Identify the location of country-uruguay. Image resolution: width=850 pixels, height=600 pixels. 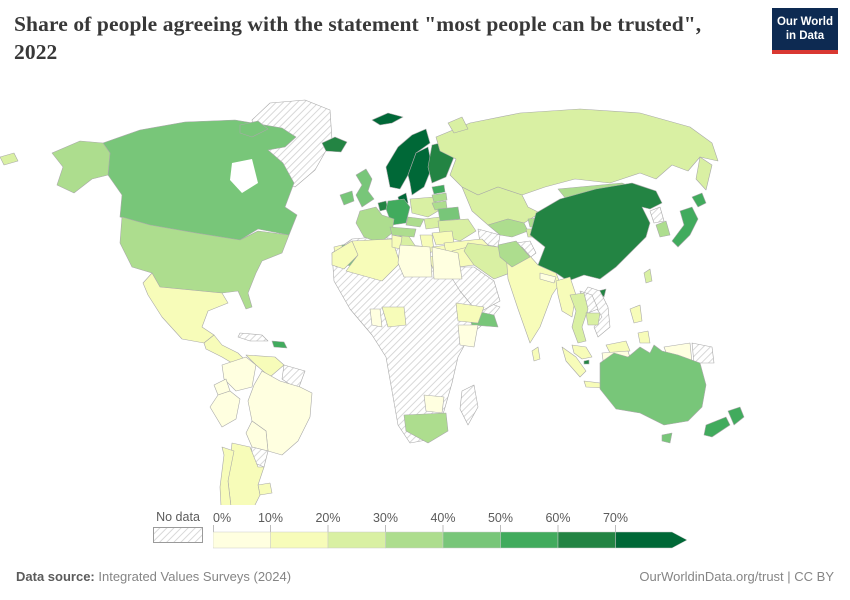
(265, 489).